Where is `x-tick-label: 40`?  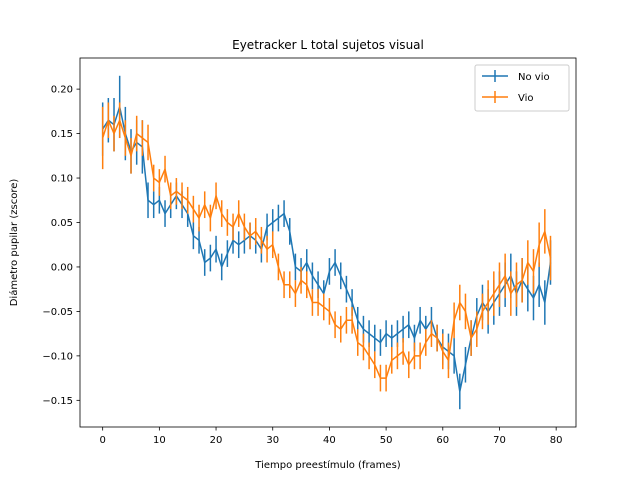
x-tick-label: 40 is located at coordinates (329, 440).